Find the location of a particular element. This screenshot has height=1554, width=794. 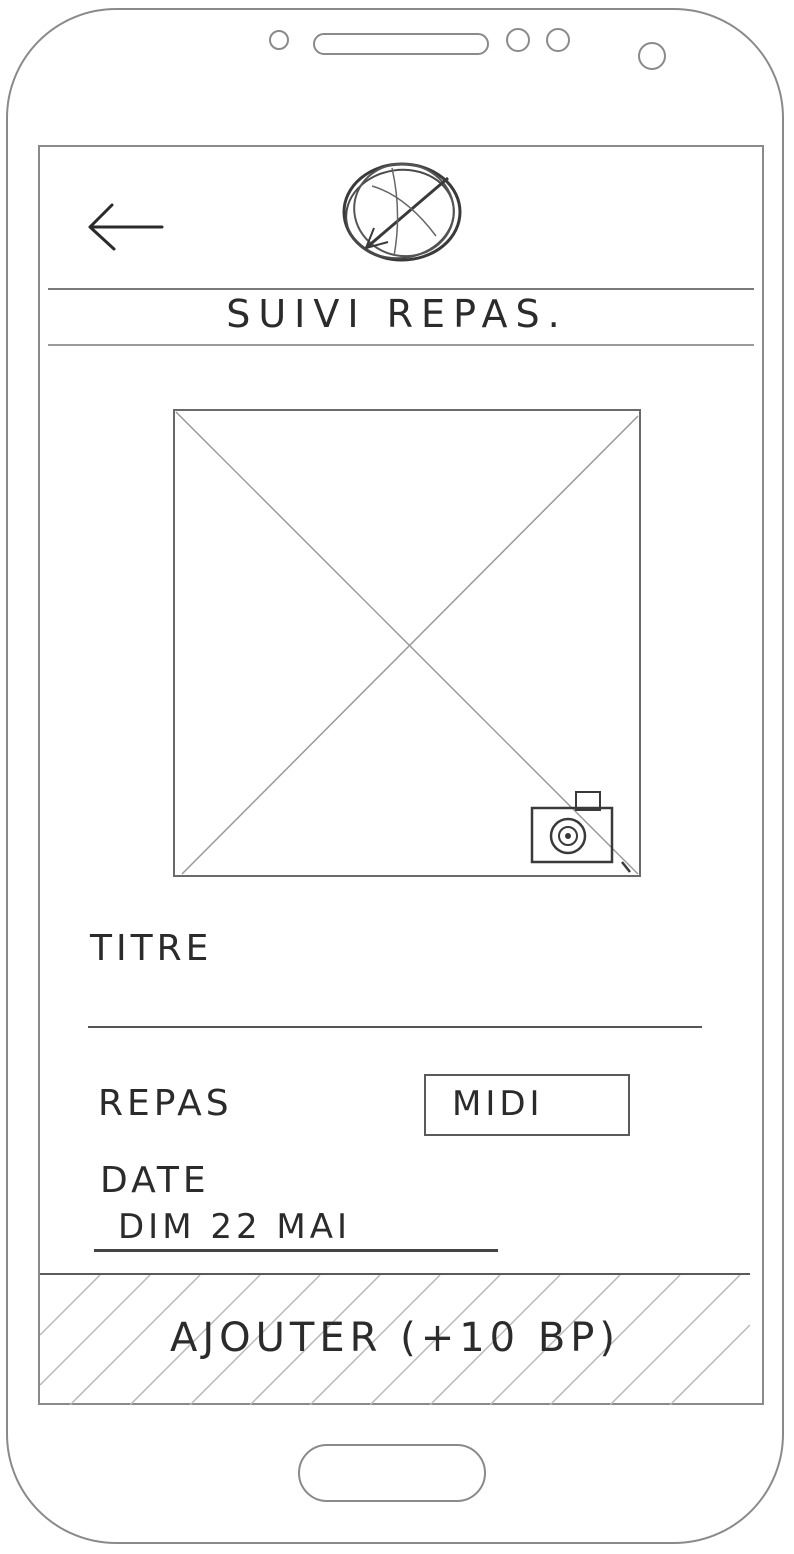

date-field: DIM 22 MAI is located at coordinates (296, 1228).